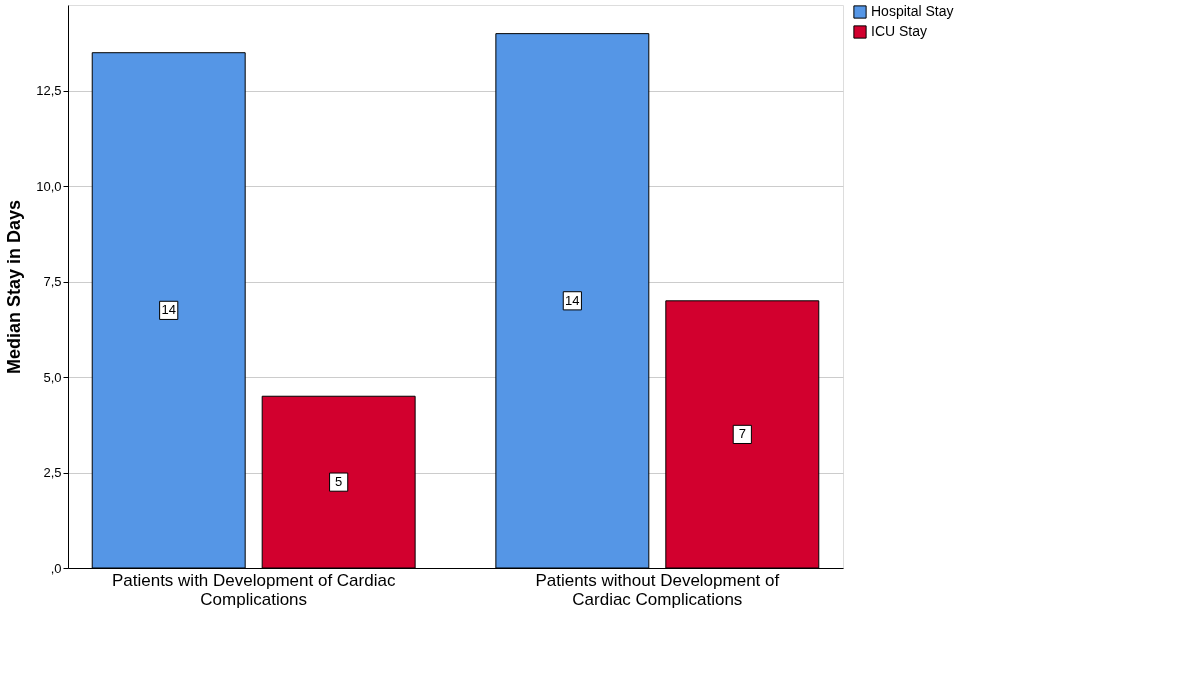 The height and width of the screenshot is (695, 1179). Describe the element at coordinates (14, 287) in the screenshot. I see `y-axis-title: Median Stay in Days` at that location.